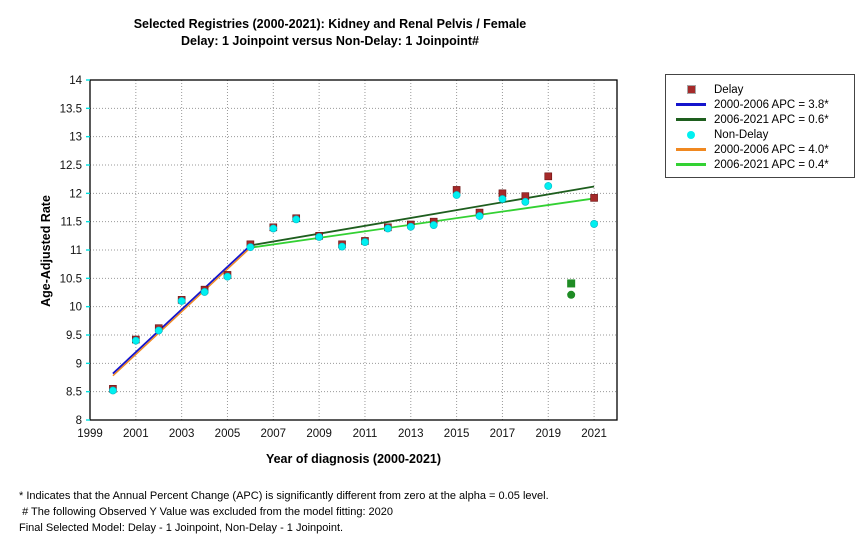 This screenshot has width=857, height=554. Describe the element at coordinates (457, 434) in the screenshot. I see `x-tick-label: 2015` at that location.